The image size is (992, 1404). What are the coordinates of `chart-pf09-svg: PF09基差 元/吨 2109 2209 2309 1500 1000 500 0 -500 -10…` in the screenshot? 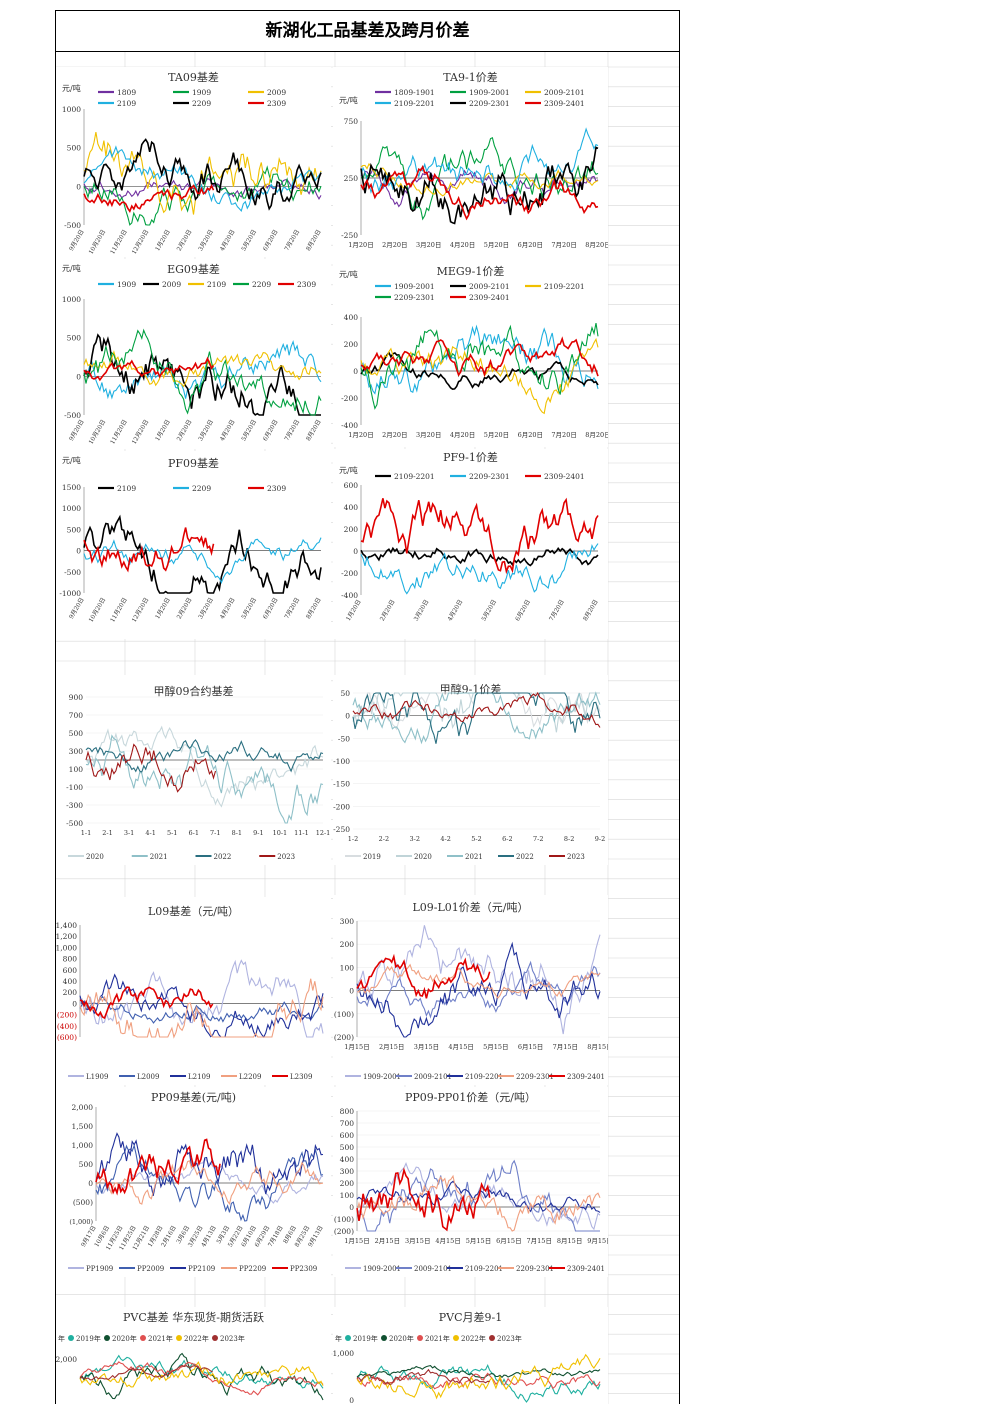 It's located at (190, 539).